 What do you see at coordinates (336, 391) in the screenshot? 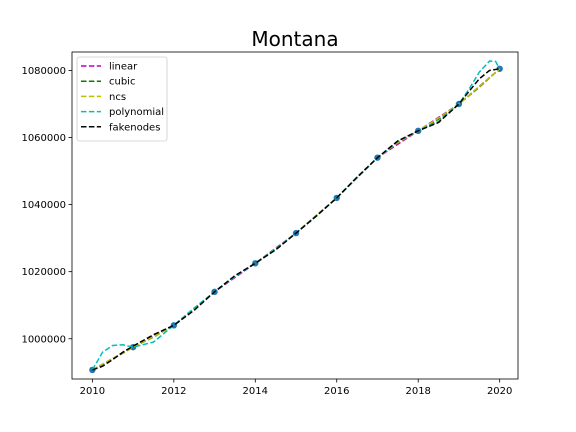
I see `x-tick-label: 2016` at bounding box center [336, 391].